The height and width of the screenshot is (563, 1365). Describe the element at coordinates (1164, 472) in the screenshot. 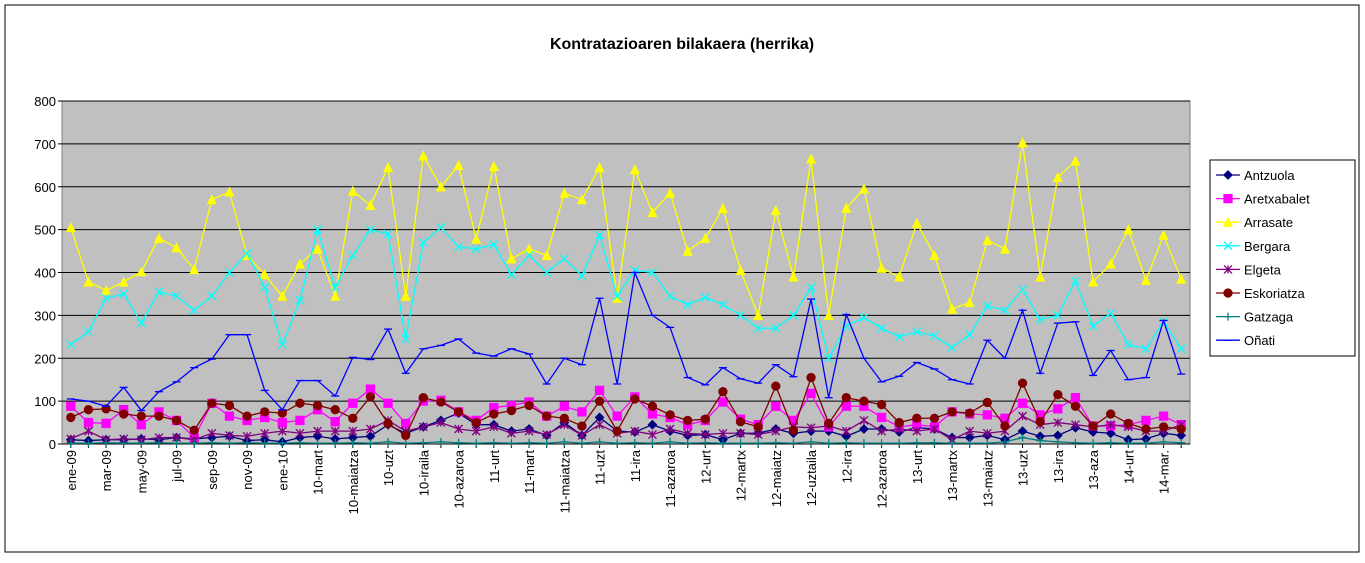

I see `x-tick-label: 14-mar.` at that location.